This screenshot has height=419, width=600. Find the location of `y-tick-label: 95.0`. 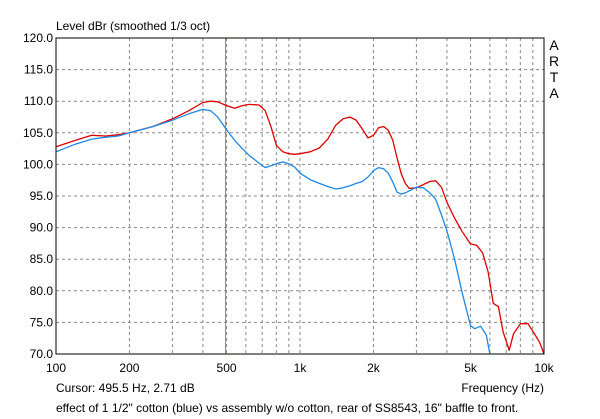

y-tick-label: 95.0 is located at coordinates (42, 196).